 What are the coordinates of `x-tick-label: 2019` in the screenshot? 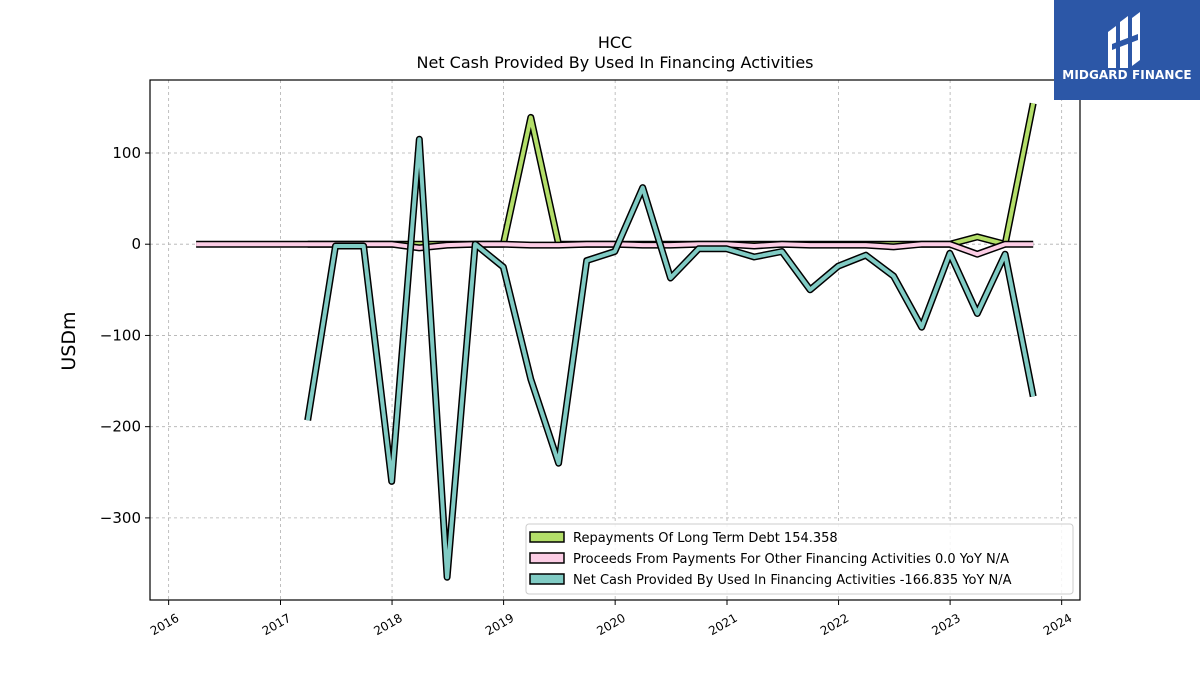 It's located at (499, 624).